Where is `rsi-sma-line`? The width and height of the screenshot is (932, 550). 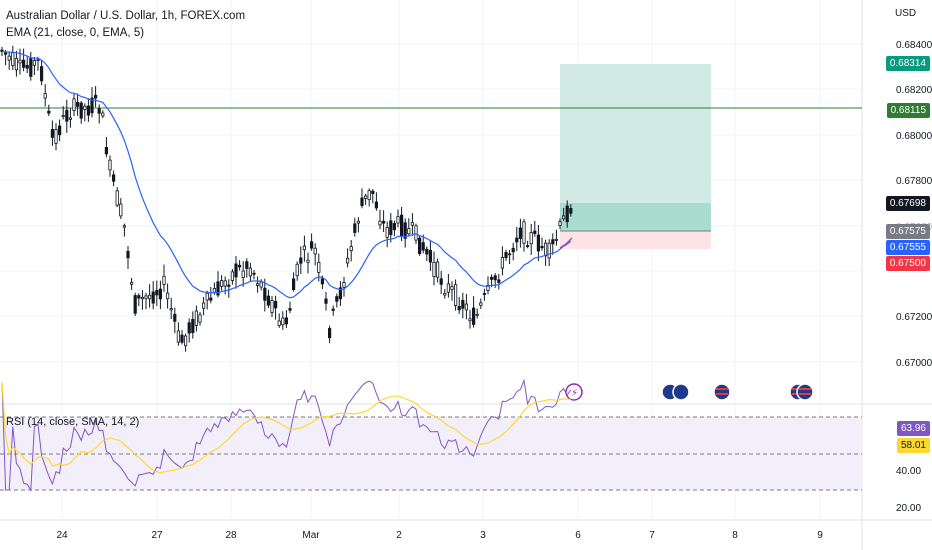
rsi-sma-line is located at coordinates (286, 427).